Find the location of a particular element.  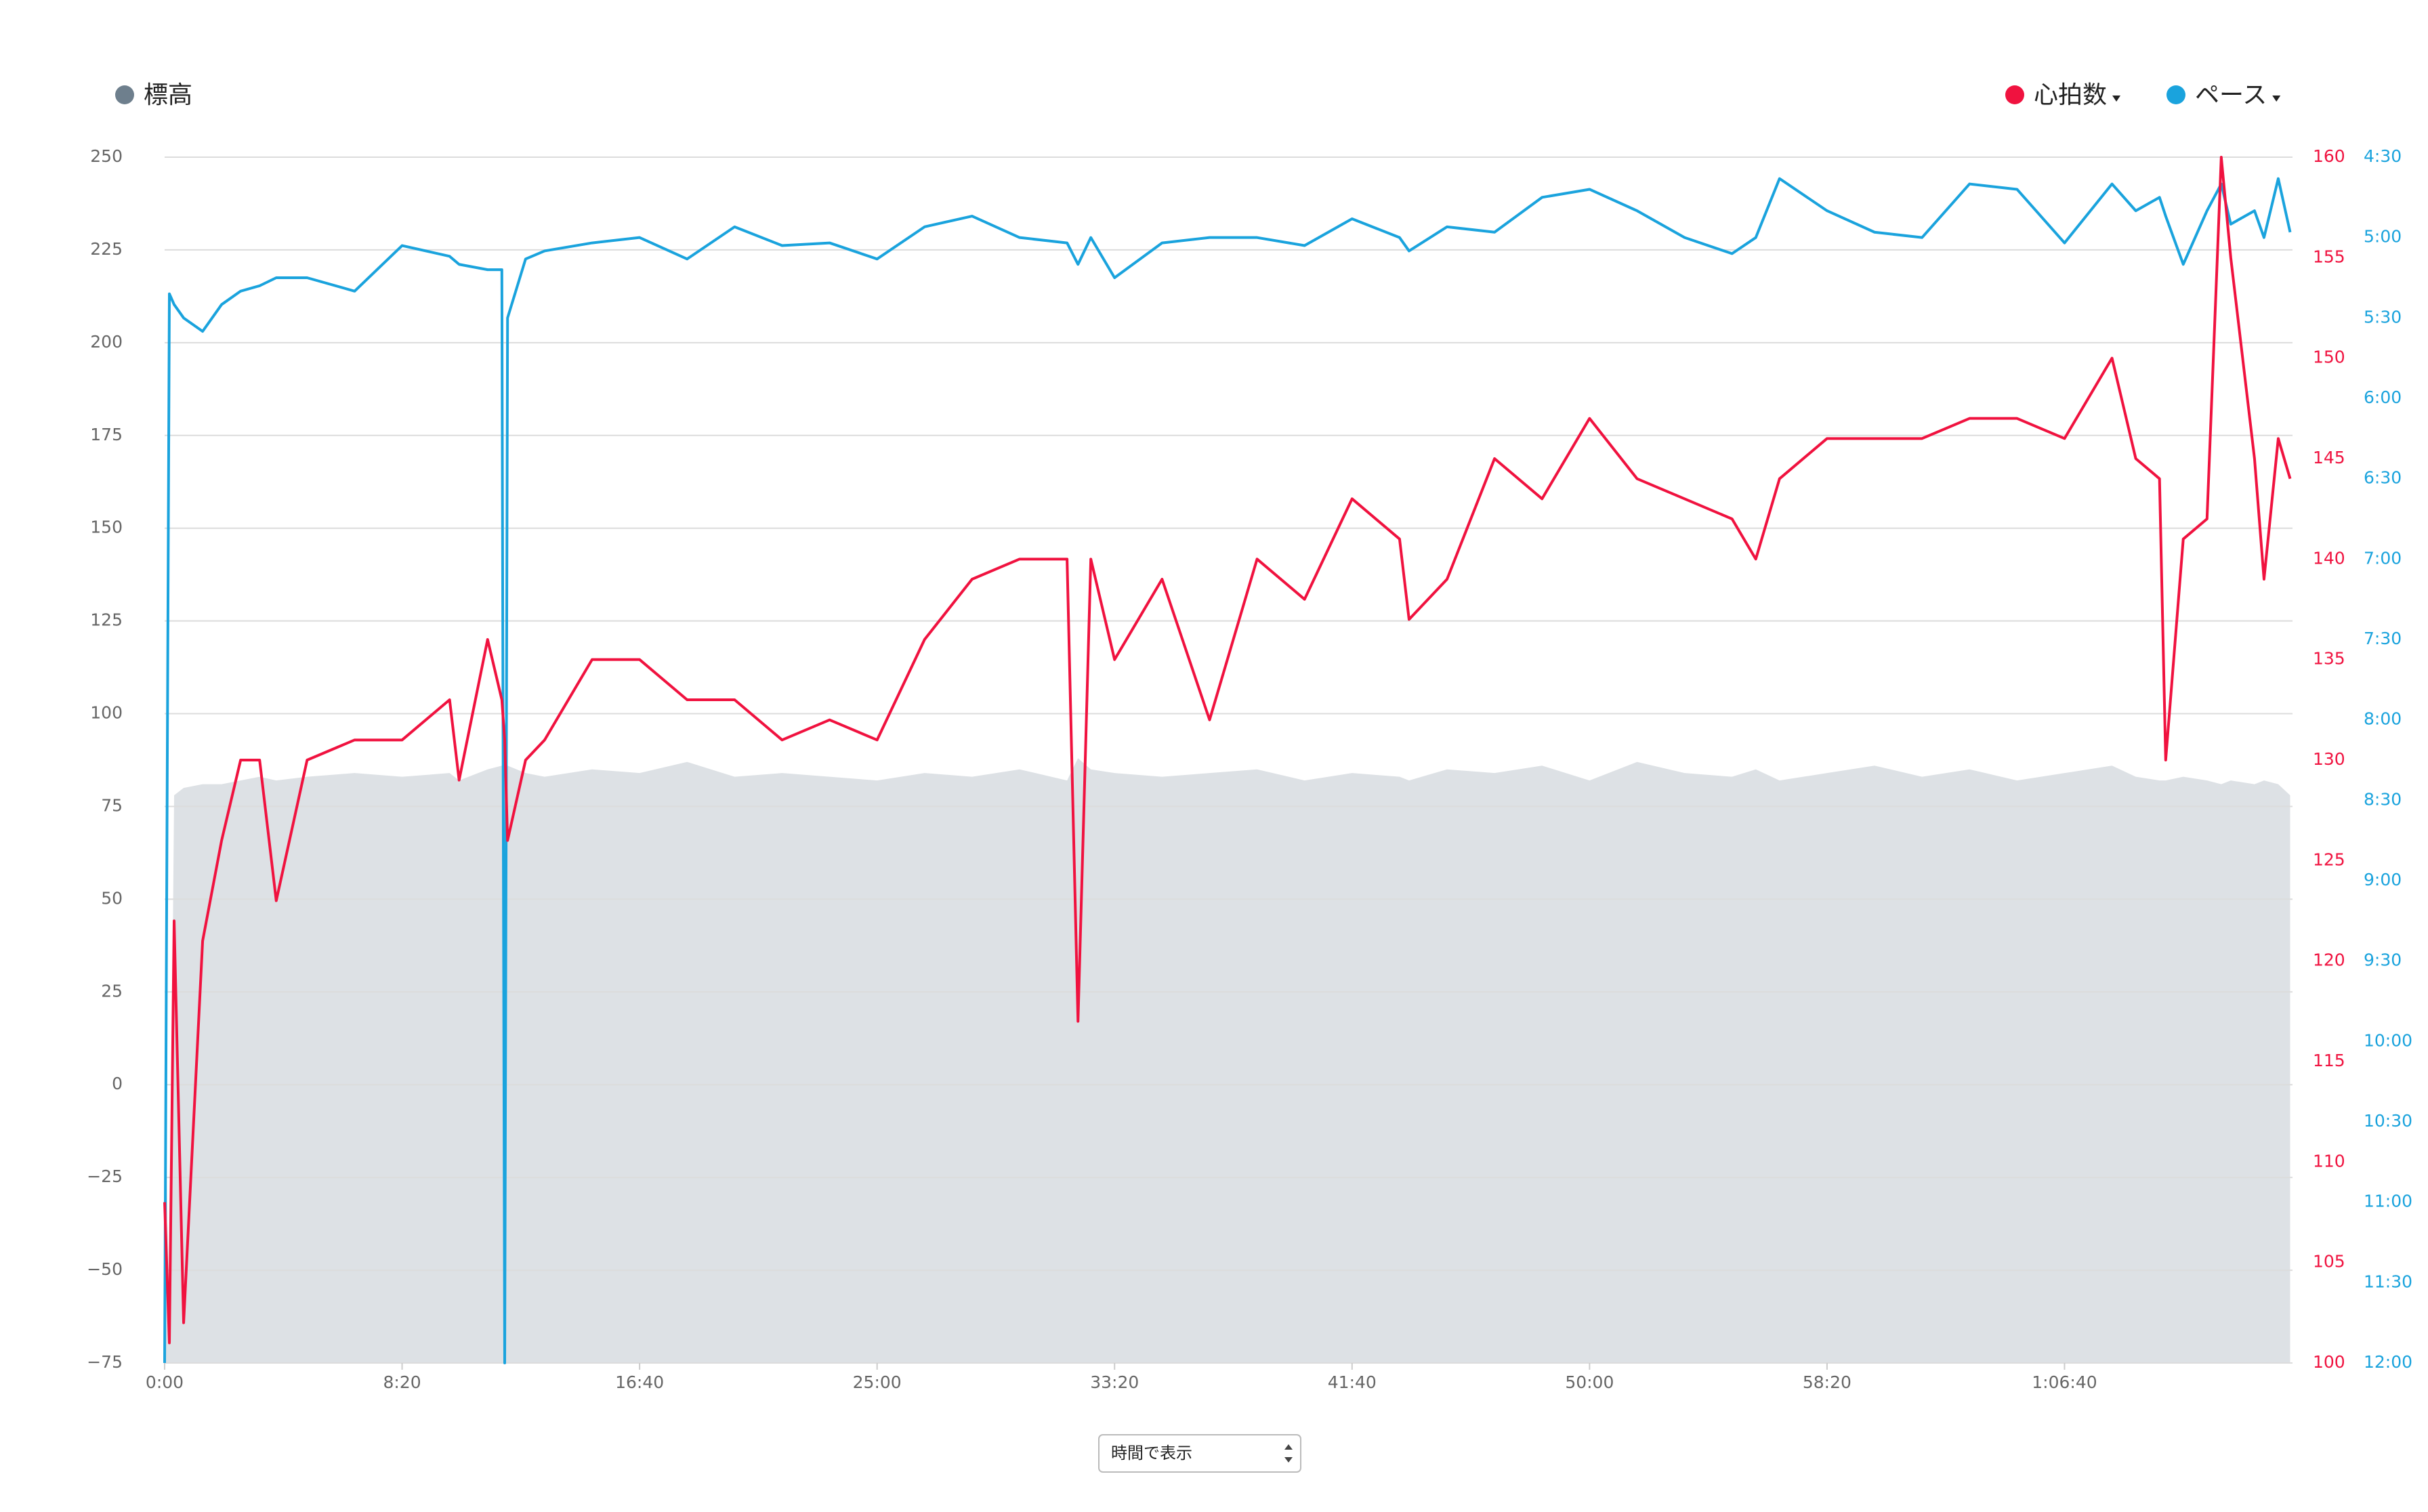

y3-tick-label: 9:30 is located at coordinates (2383, 960).